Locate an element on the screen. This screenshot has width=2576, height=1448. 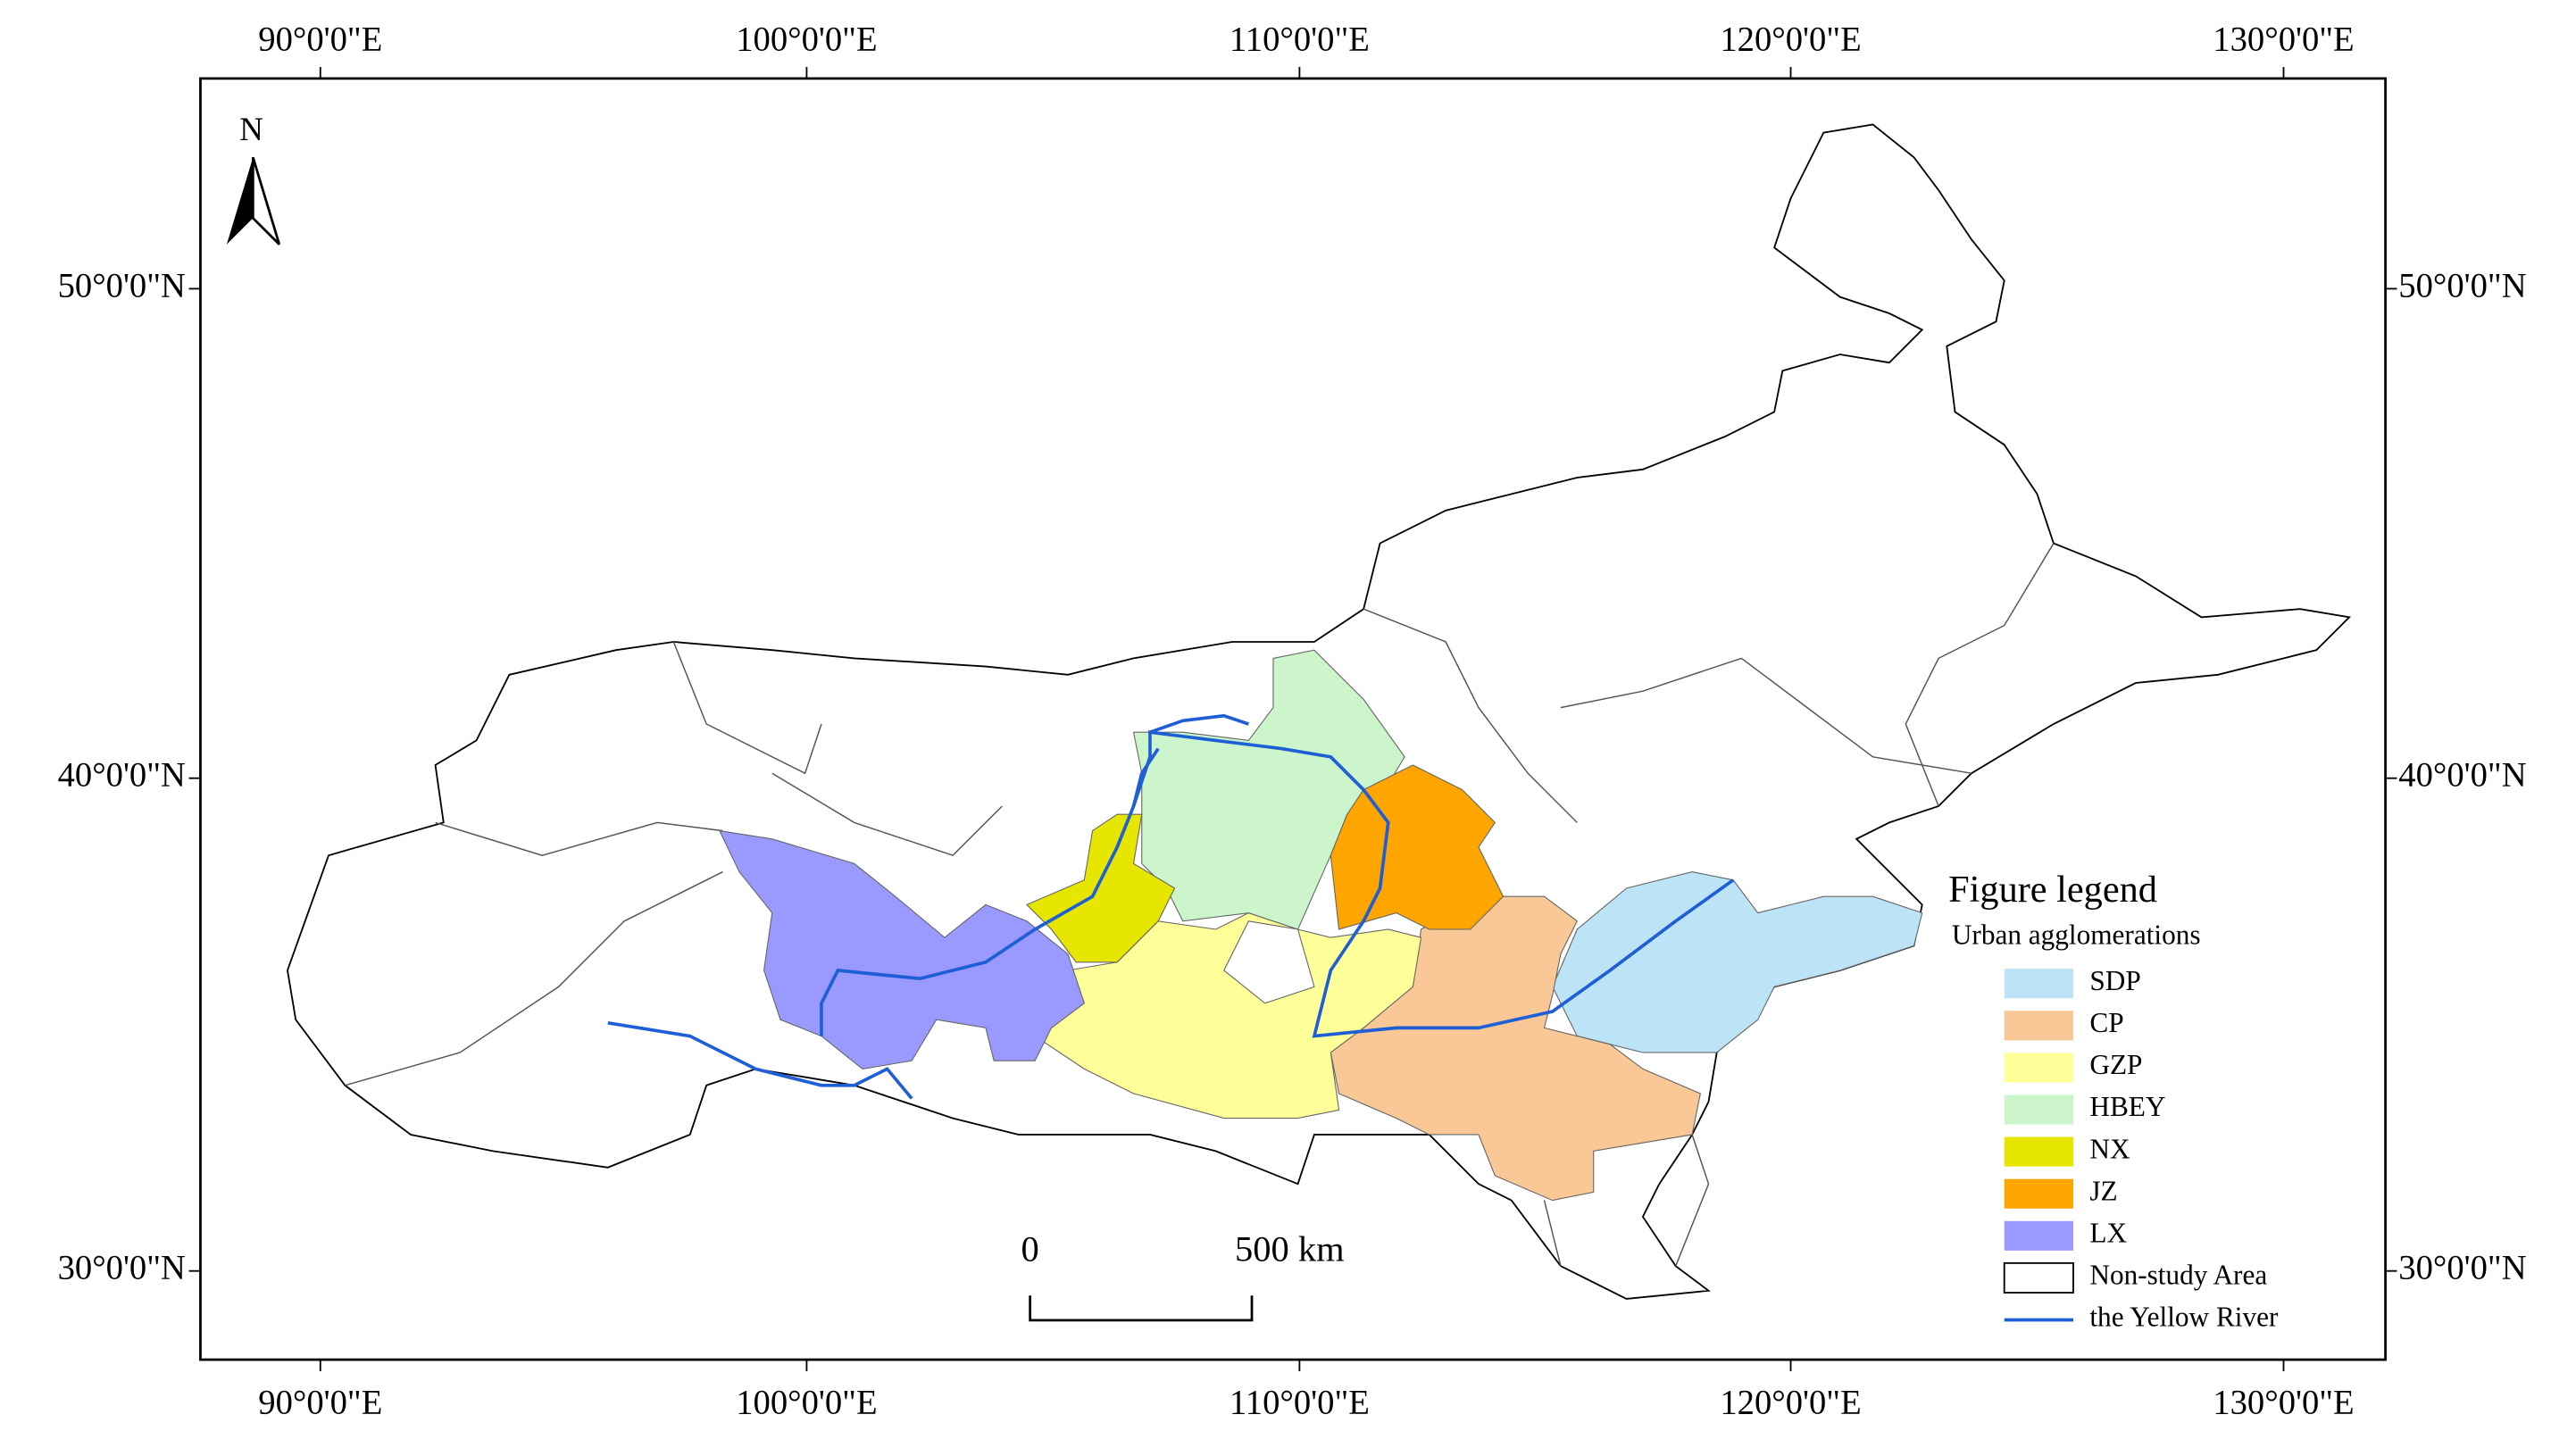
legend-label: CP is located at coordinates (2106, 1022).